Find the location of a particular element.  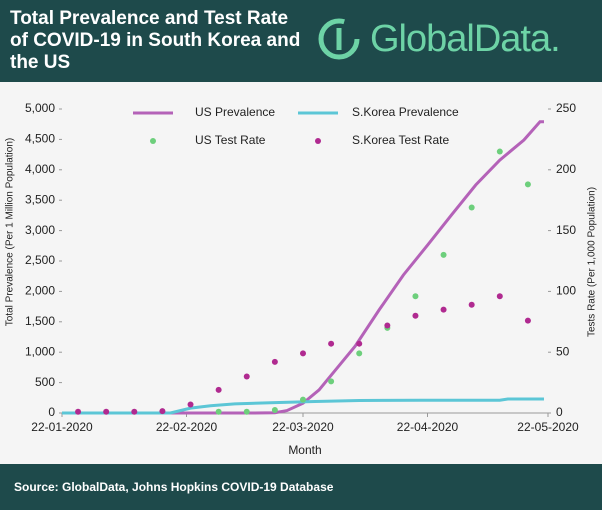

legend-label: US Prevalence is located at coordinates (235, 112).